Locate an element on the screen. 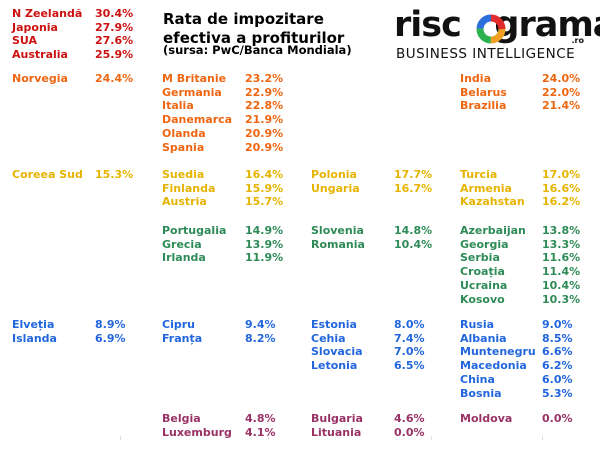 The width and height of the screenshot is (600, 450). tax-rate-value: 14.9% is located at coordinates (264, 230).